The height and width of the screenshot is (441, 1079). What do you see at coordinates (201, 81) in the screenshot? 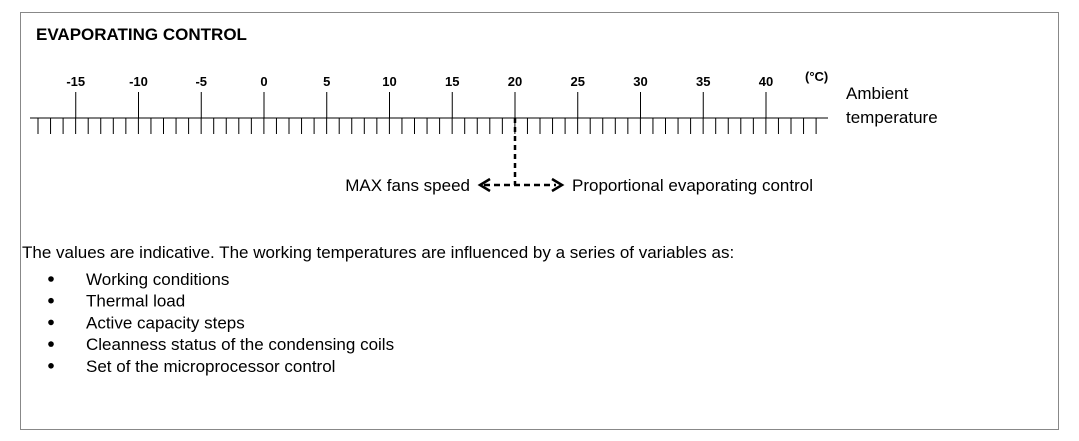
I see `tick-label: -5` at bounding box center [201, 81].